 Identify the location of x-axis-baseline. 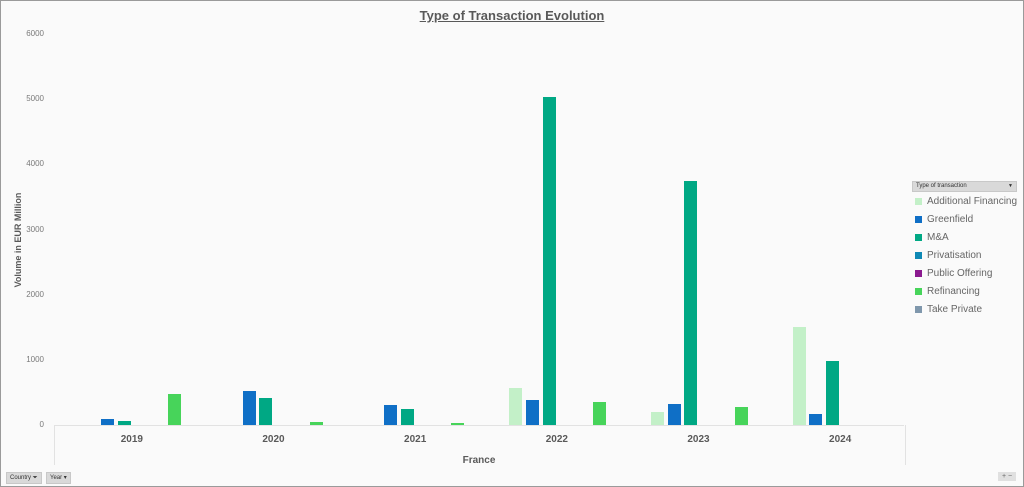
(479, 425).